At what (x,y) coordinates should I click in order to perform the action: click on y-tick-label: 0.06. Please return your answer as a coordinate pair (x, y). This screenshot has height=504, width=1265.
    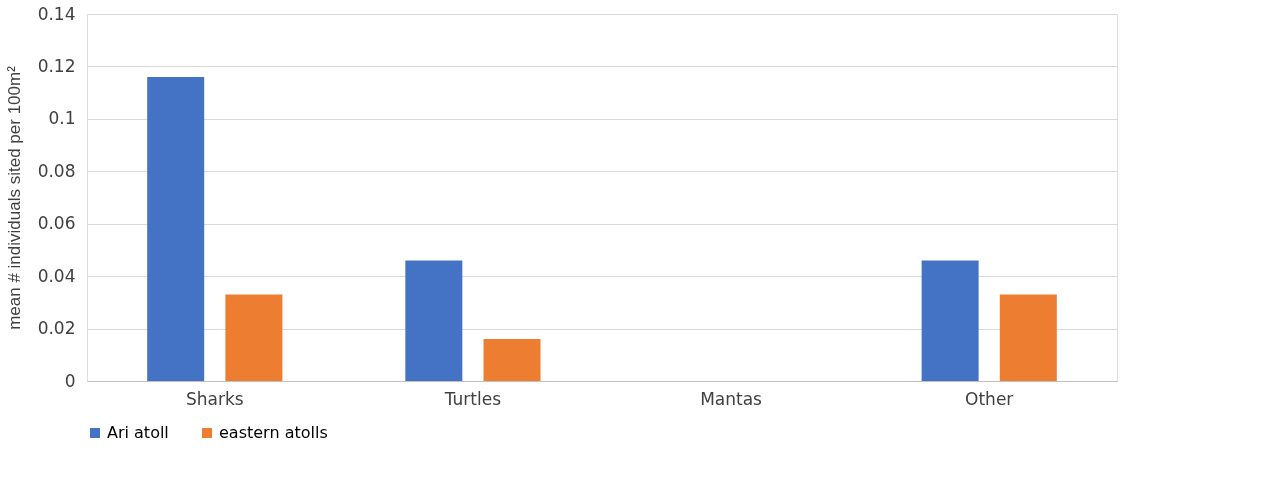
    Looking at the image, I should click on (56, 223).